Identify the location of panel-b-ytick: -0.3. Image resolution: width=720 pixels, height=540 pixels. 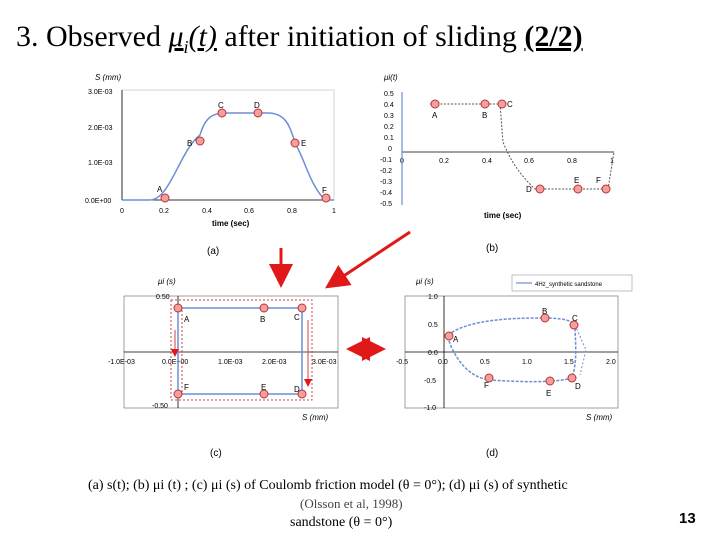
(386, 182).